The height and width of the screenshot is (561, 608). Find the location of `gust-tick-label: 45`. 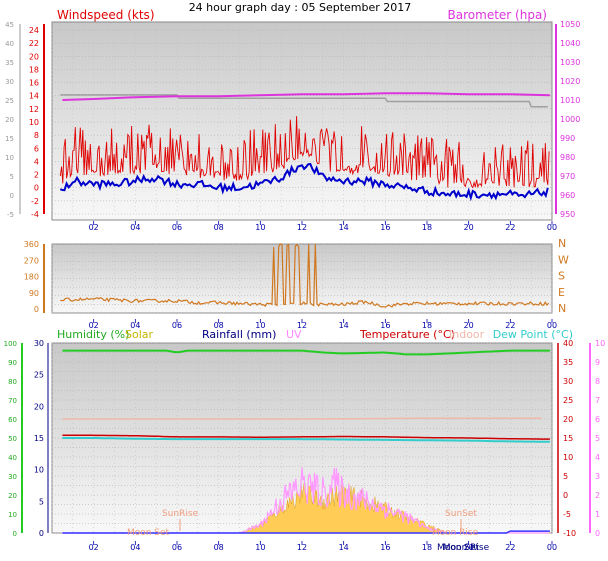

gust-tick-label: 45 is located at coordinates (9, 25).